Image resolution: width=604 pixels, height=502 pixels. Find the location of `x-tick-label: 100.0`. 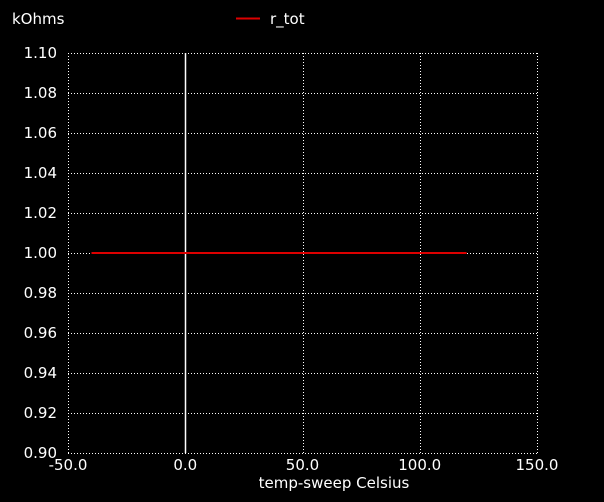

x-tick-label: 100.0 is located at coordinates (419, 465).